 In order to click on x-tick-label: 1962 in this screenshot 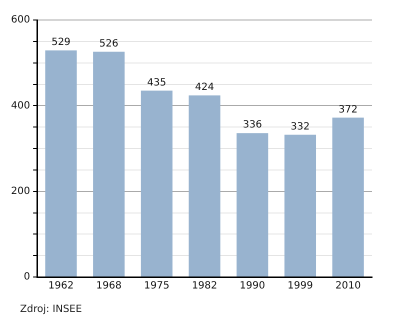, I will do `click(61, 286)`.